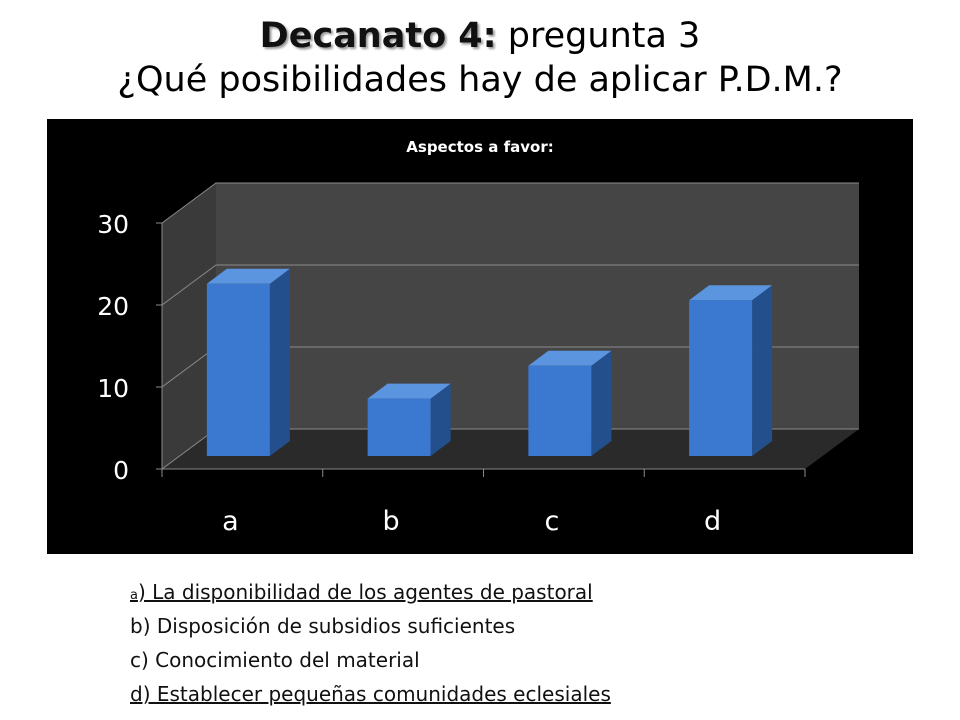 The width and height of the screenshot is (960, 720). Describe the element at coordinates (134, 595) in the screenshot. I see `legend-a-prefix: a` at that location.